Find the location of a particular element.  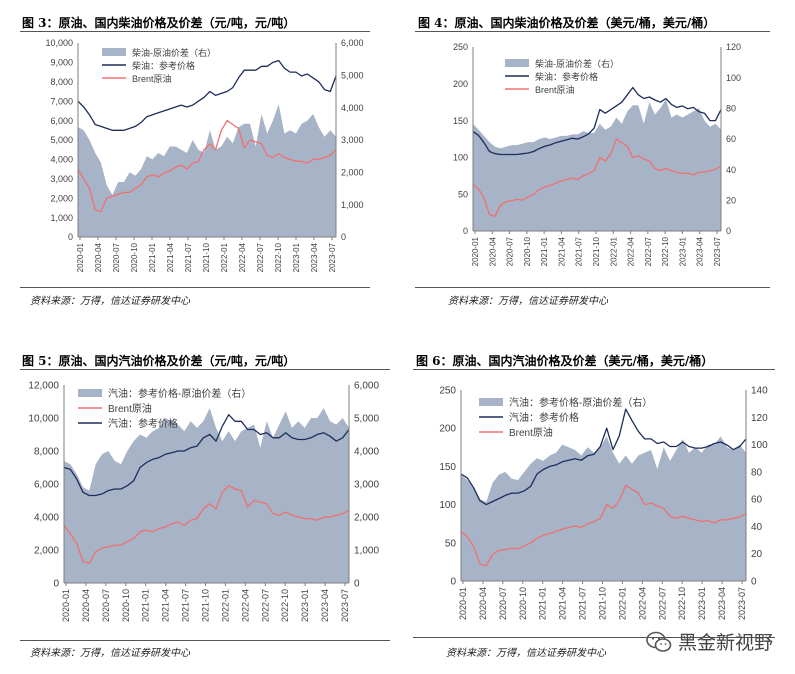

left-tick-label: 100 is located at coordinates (447, 505).